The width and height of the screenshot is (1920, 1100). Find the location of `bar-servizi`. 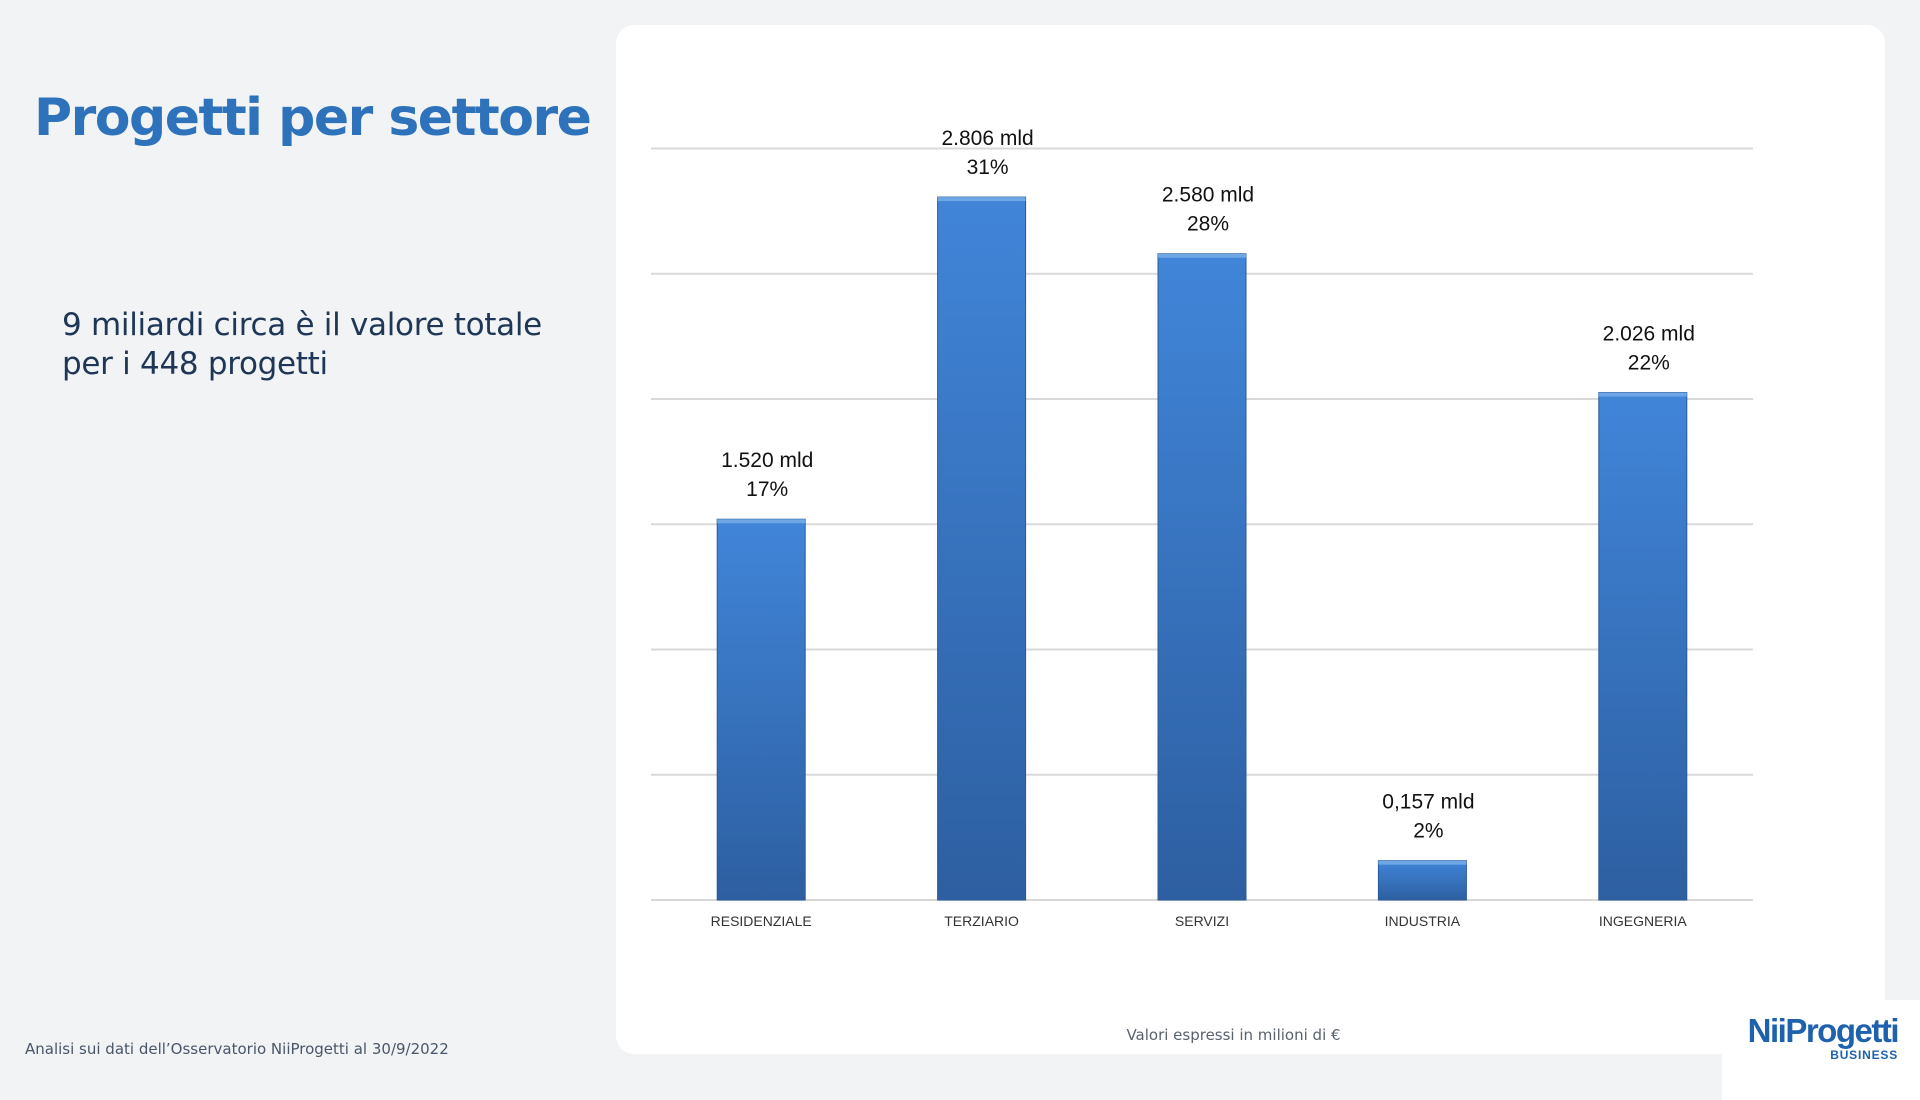

bar-servizi is located at coordinates (1202, 577).